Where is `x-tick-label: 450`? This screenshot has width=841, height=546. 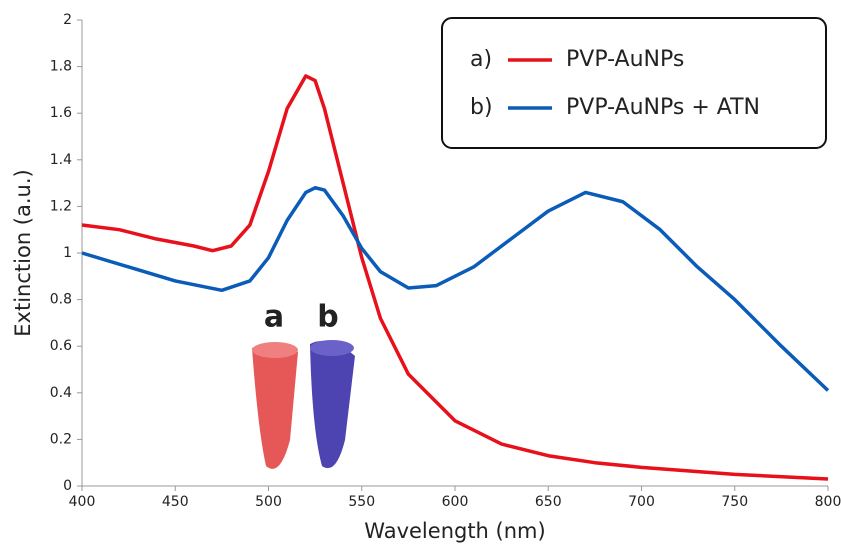
x-tick-label: 450 is located at coordinates (175, 502).